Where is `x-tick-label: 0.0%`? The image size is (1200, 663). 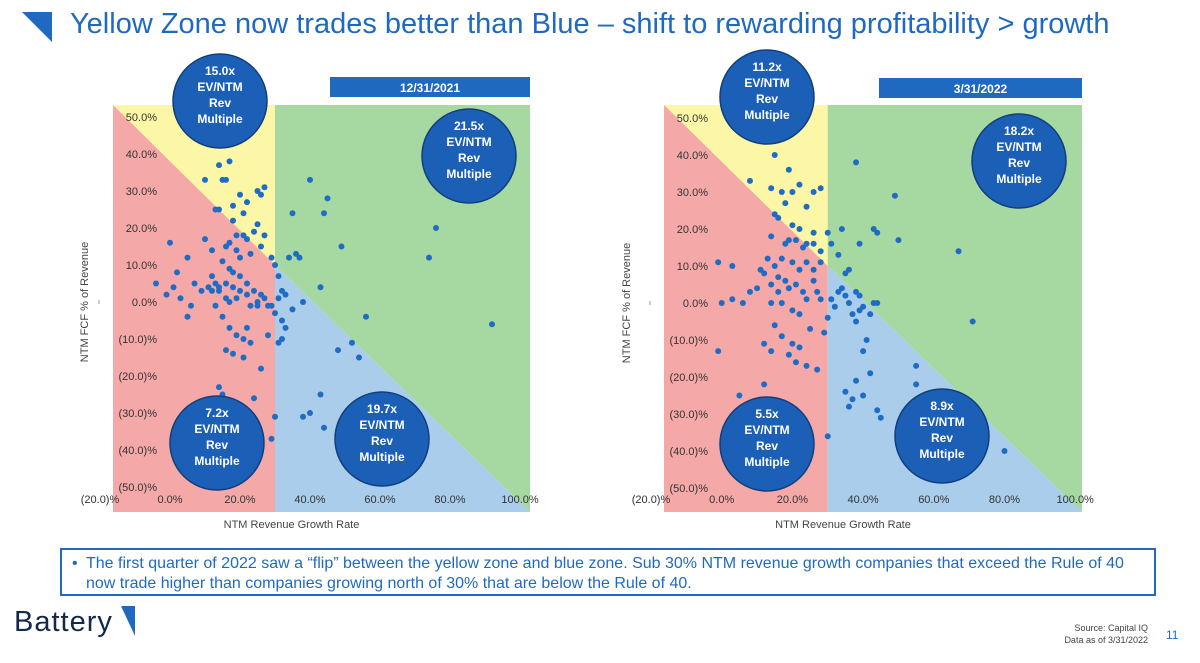
x-tick-label: 0.0% is located at coordinates (721, 500).